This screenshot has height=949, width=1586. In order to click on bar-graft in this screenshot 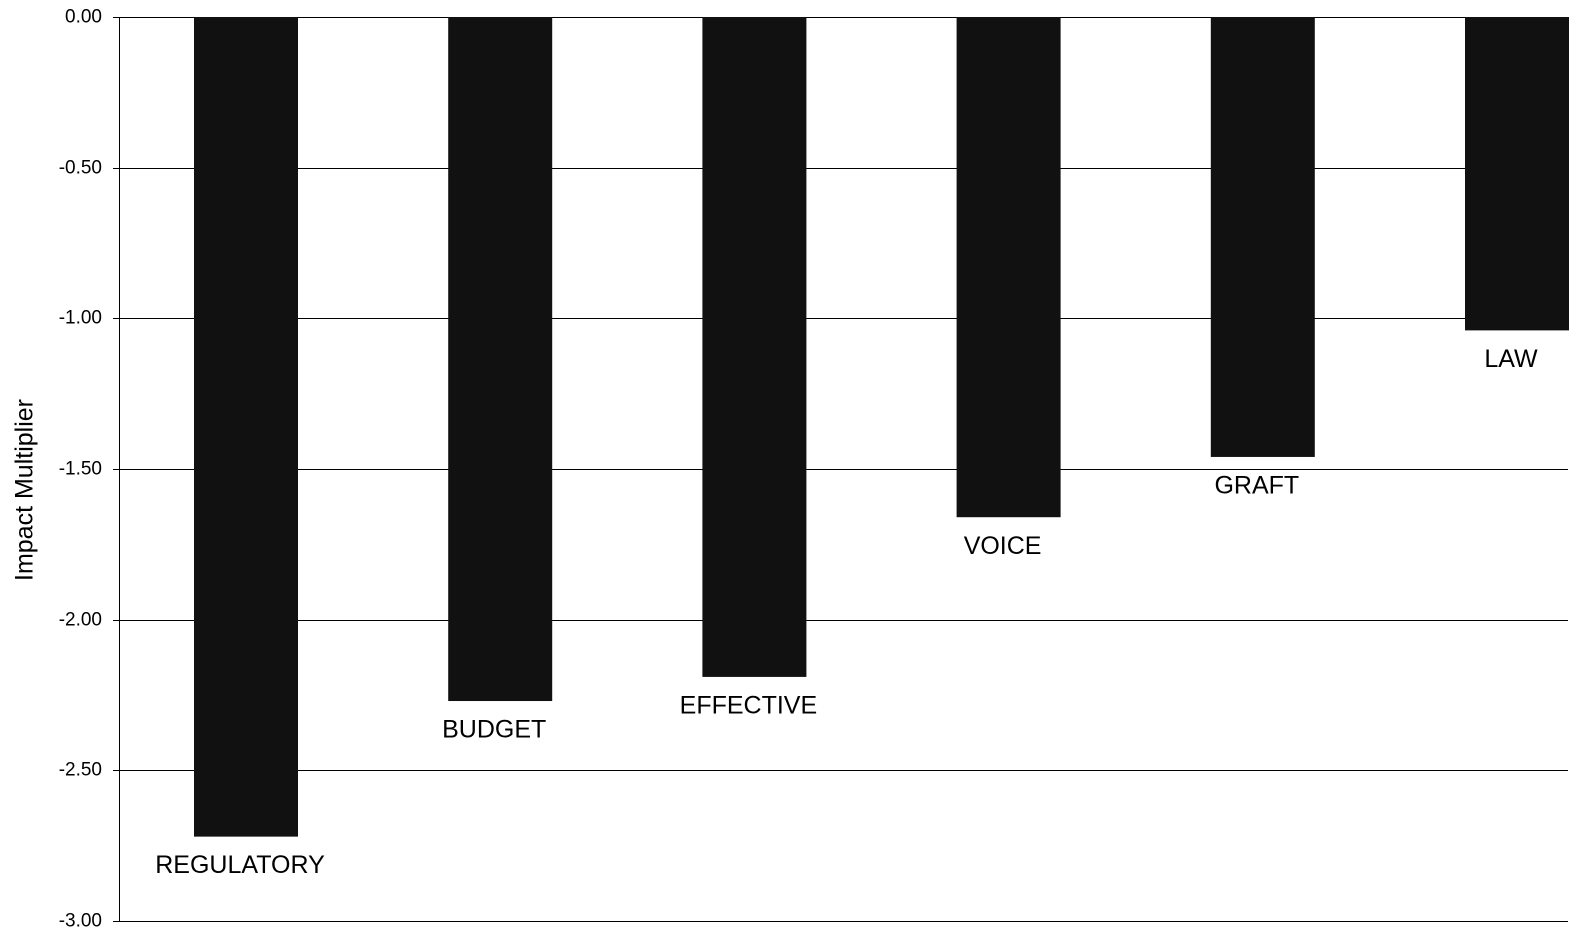, I will do `click(1262, 237)`.